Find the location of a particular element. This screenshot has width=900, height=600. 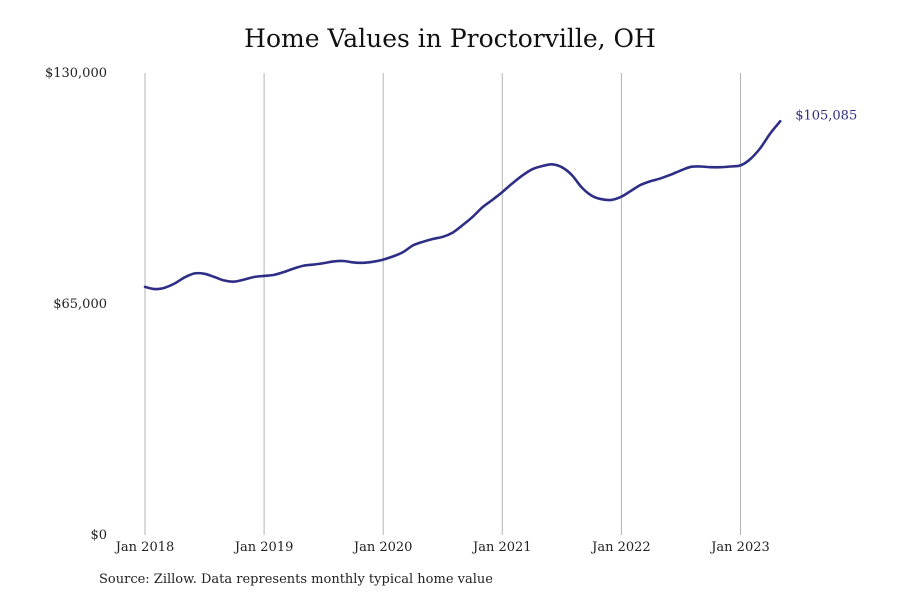

end-value-label: $105,085 is located at coordinates (826, 115).